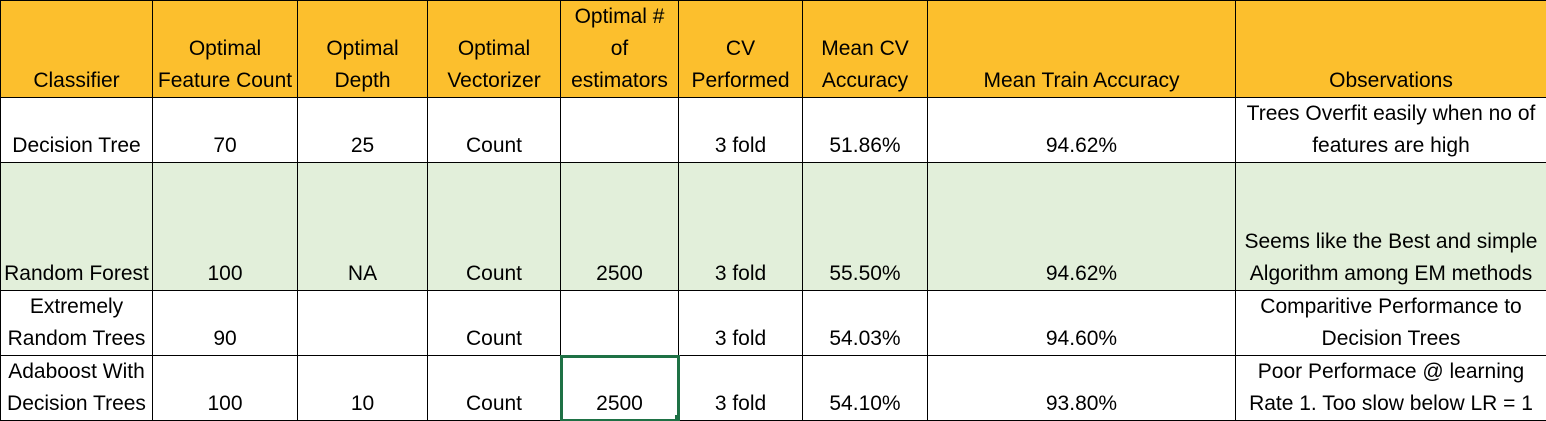 Image resolution: width=1546 pixels, height=421 pixels. I want to click on cell-depth: 10, so click(363, 388).